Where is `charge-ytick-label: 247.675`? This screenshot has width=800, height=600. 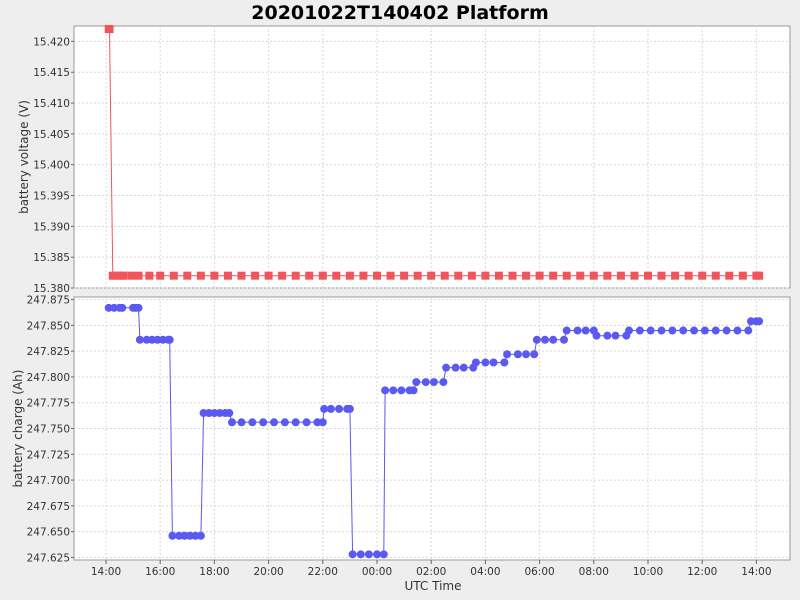 charge-ytick-label: 247.675 is located at coordinates (48, 507).